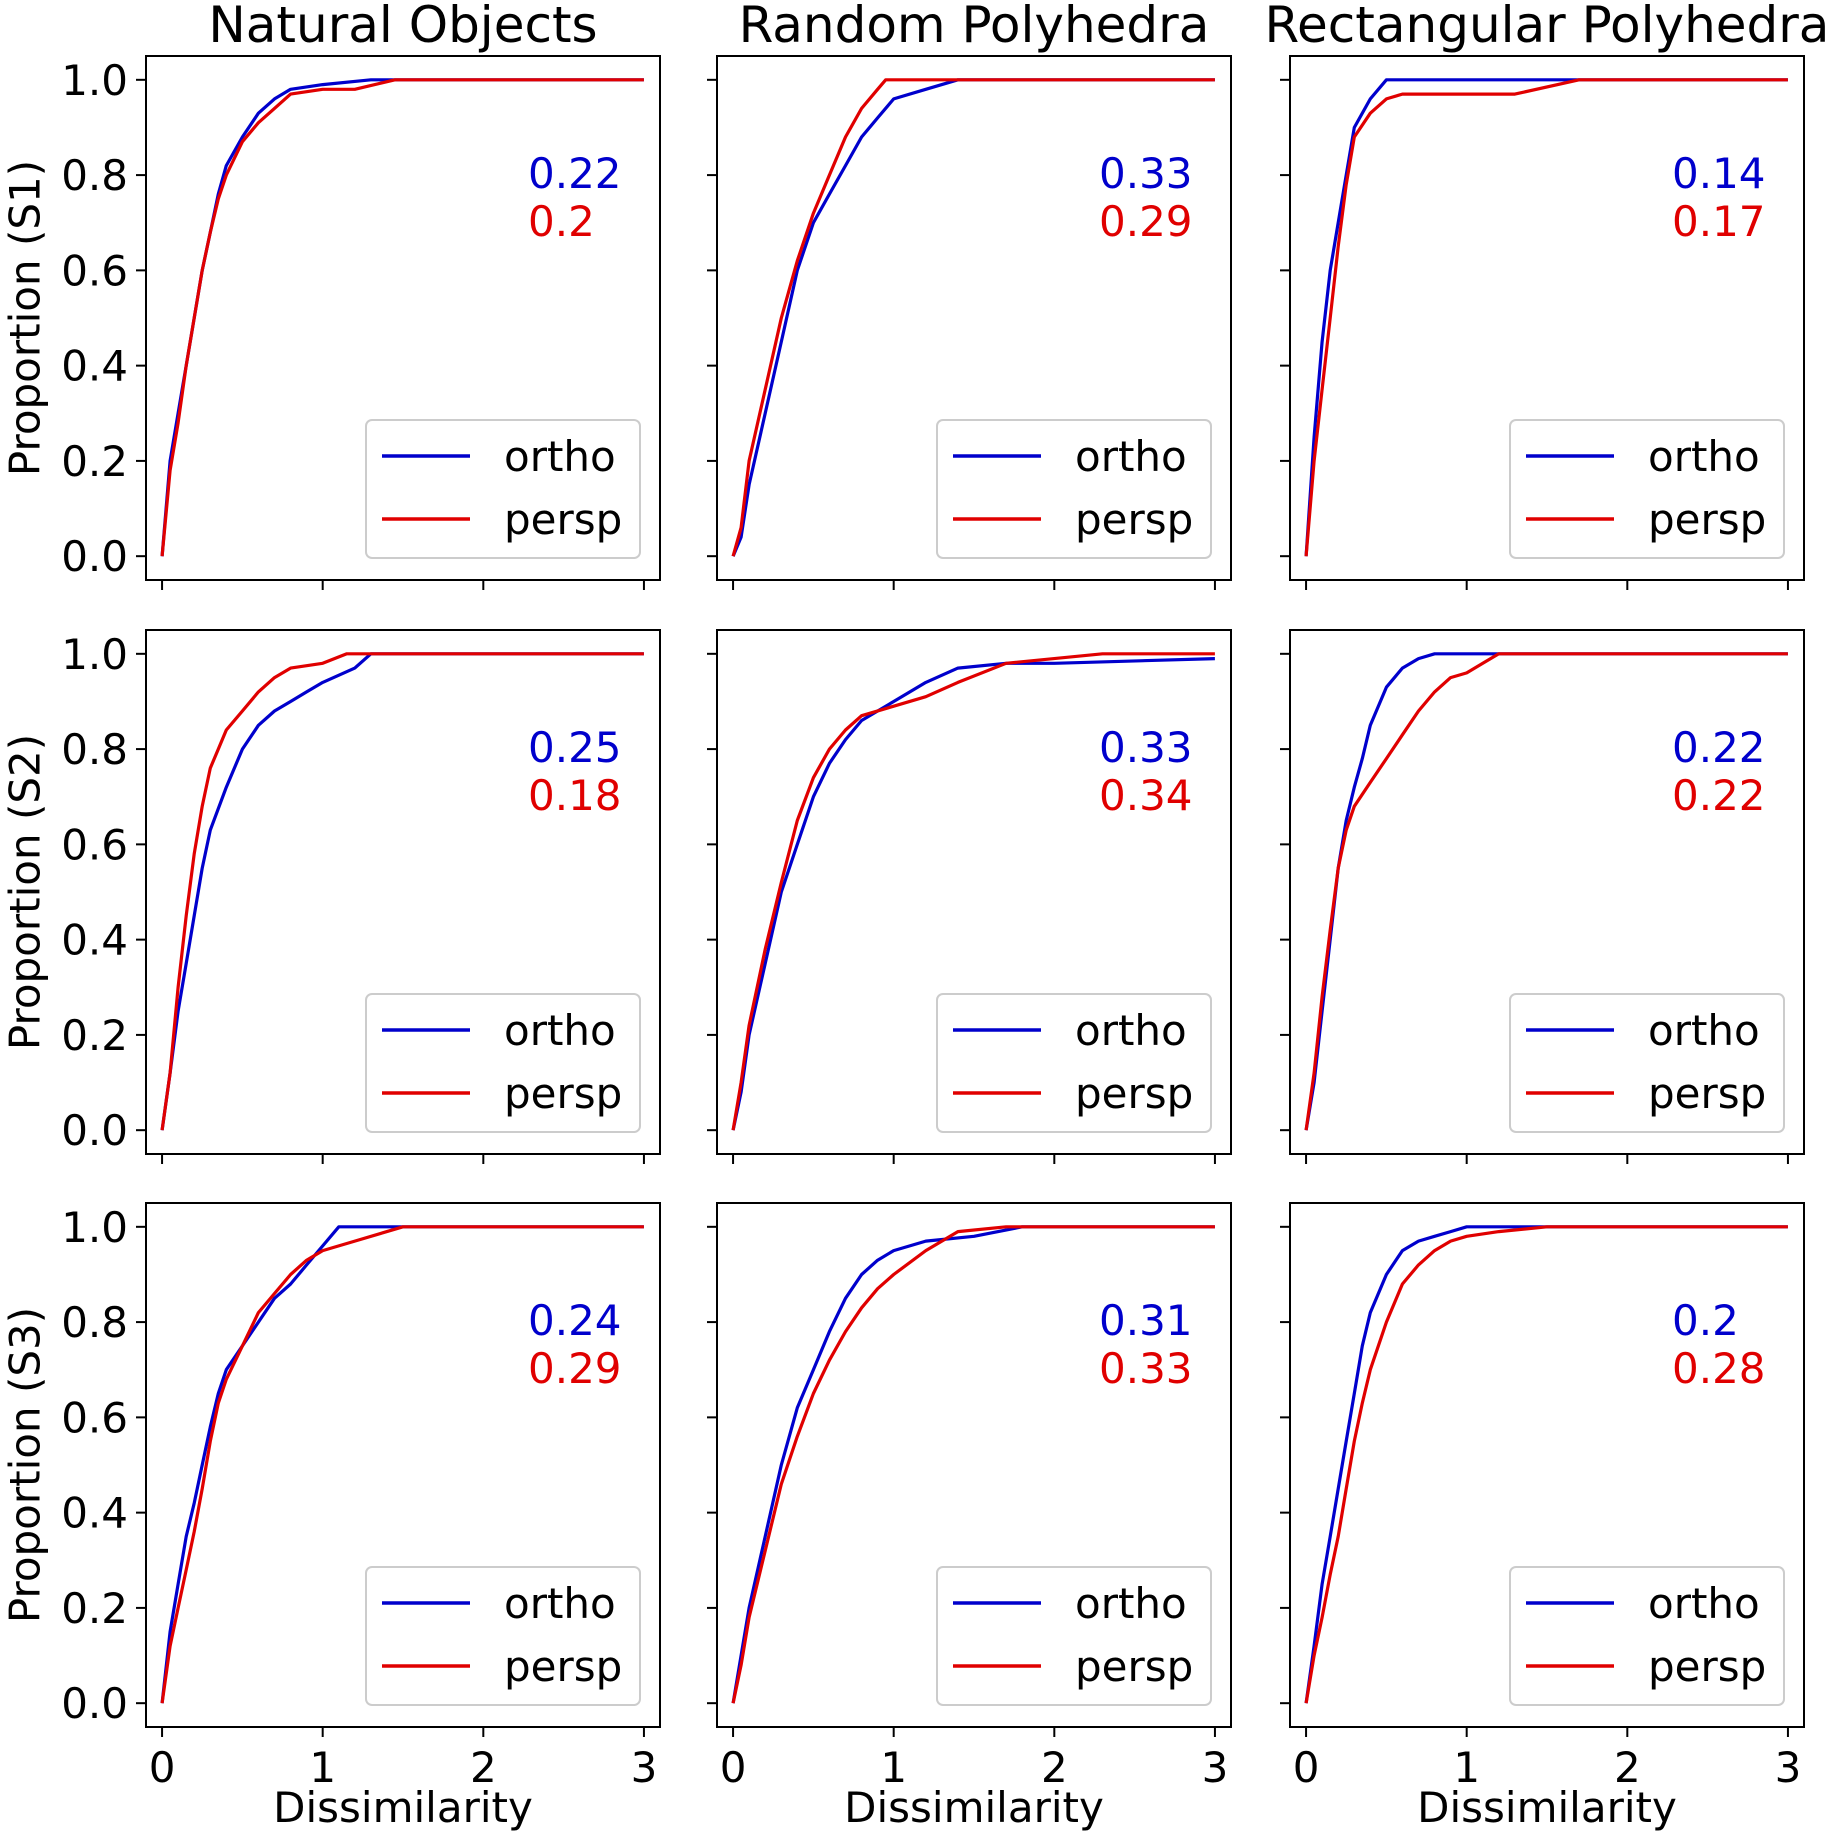 This screenshot has height=1833, width=1831. What do you see at coordinates (1705, 1320) in the screenshot?
I see `stat-ortho: 0.2` at bounding box center [1705, 1320].